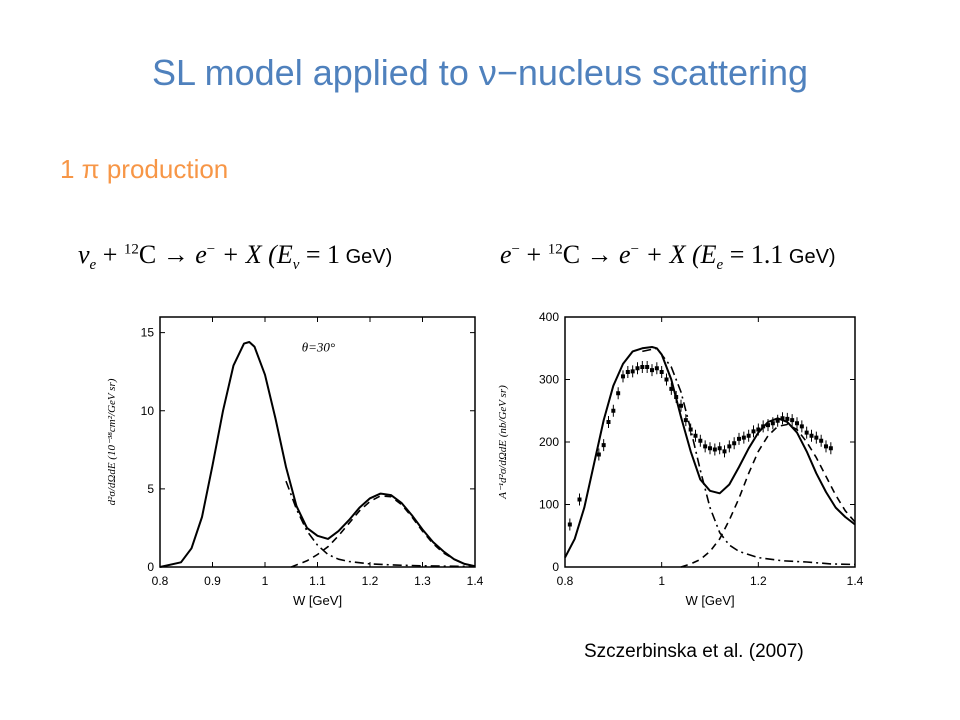 This screenshot has height=720, width=960. Describe the element at coordinates (148, 333) in the screenshot. I see `y-tick-label: 15` at that location.